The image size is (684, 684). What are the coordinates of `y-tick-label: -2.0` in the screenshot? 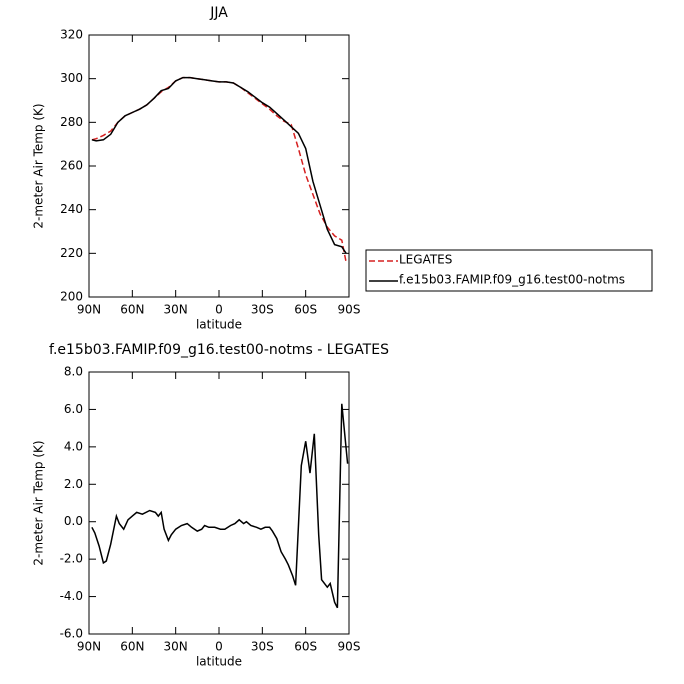 It's located at (71, 559).